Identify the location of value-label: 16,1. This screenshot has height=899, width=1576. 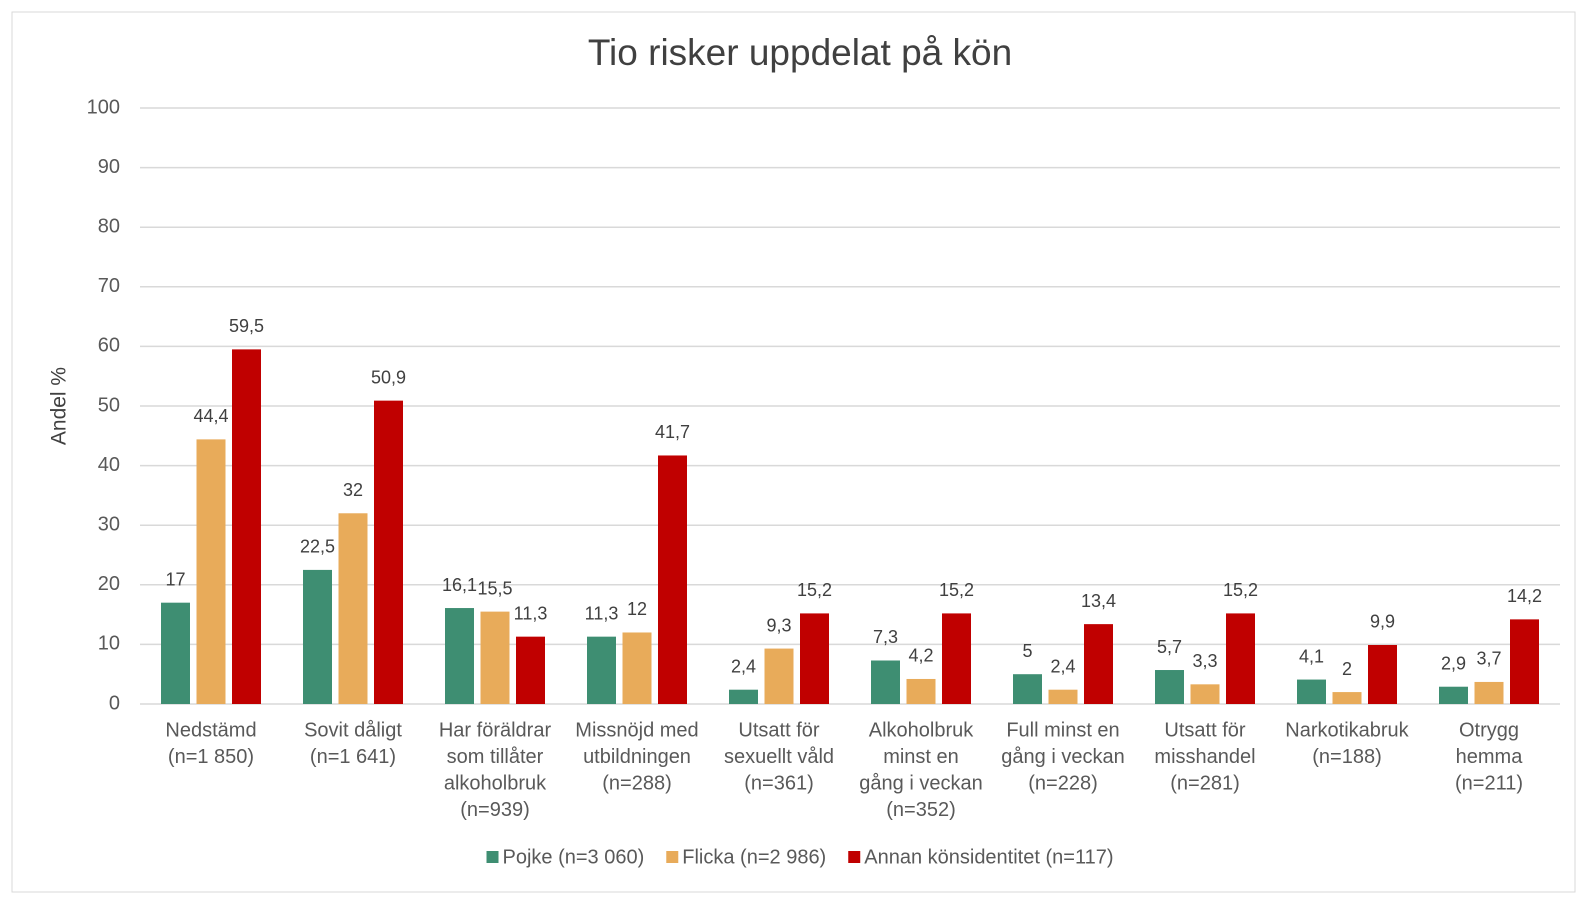
(459, 585).